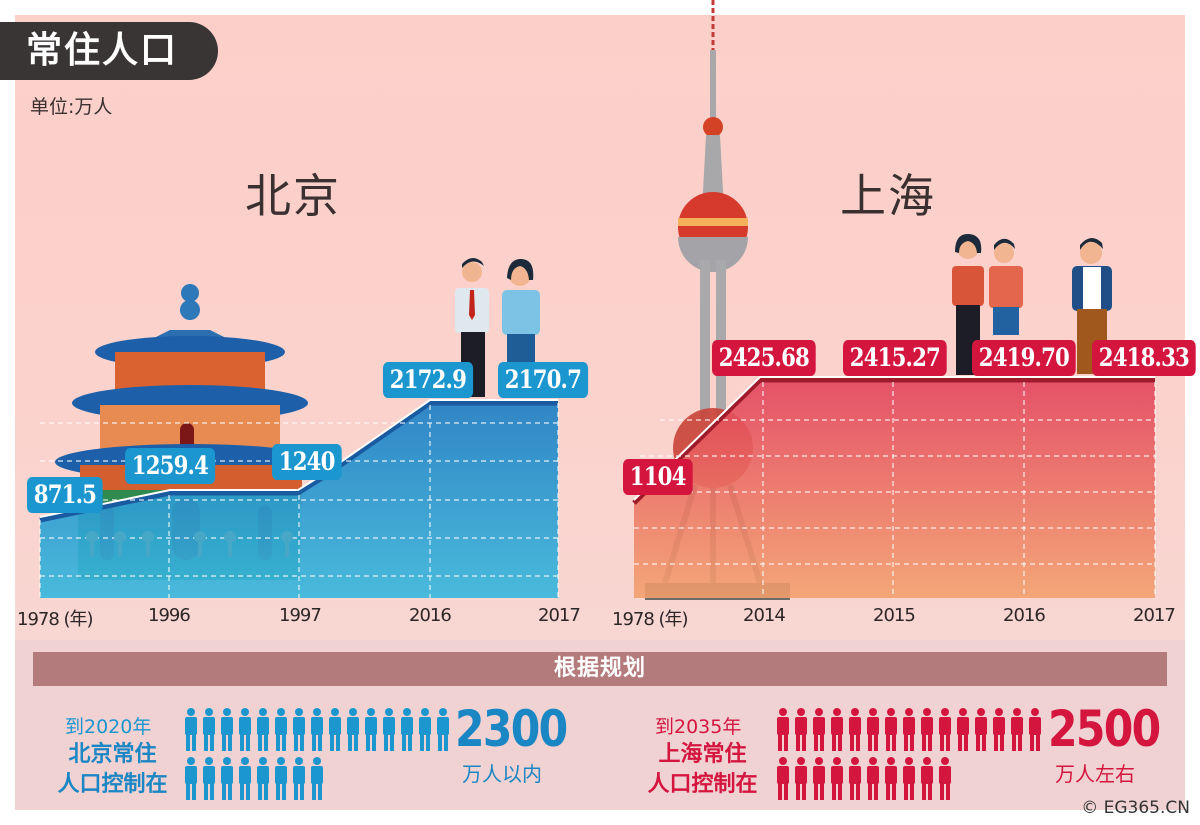 The height and width of the screenshot is (825, 1200). I want to click on shanghai-value-2017: 2418.33, so click(1144, 358).